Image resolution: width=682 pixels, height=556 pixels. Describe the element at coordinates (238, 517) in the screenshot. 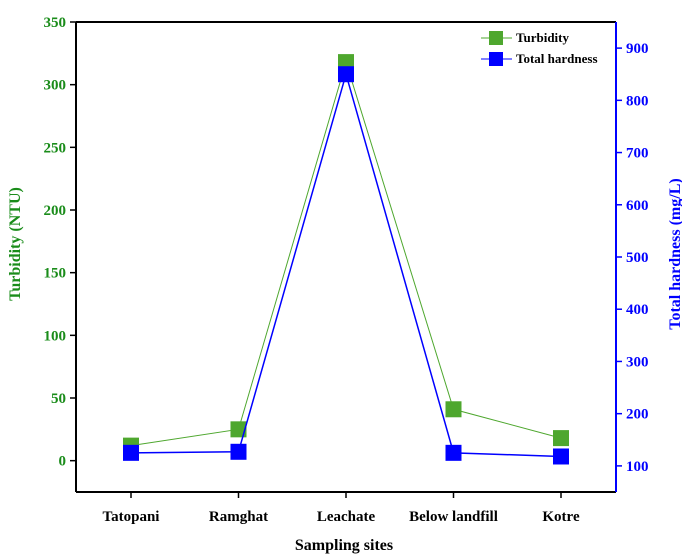

I see `x-tick-label: Ramghat` at that location.